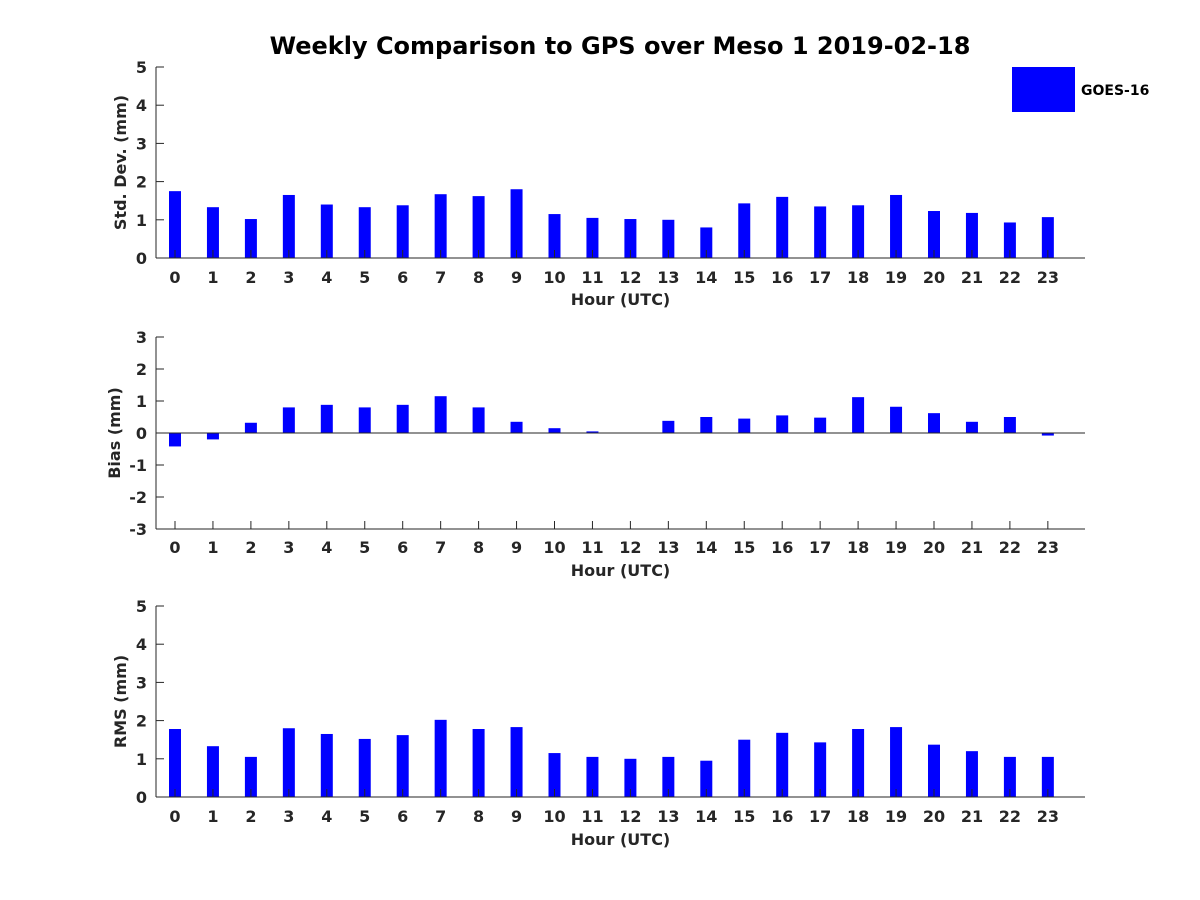  Describe the element at coordinates (141, 721) in the screenshot. I see `y-tick-label: 2` at that location.